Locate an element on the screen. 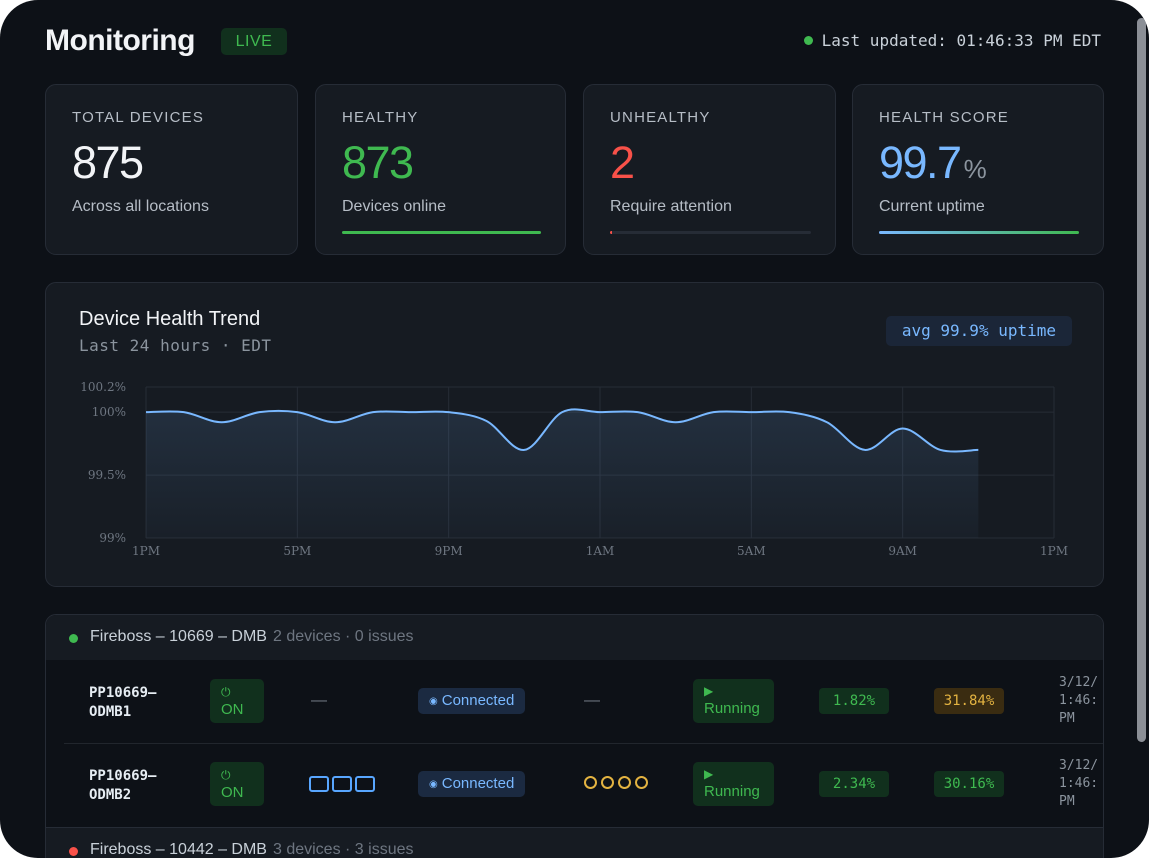 Image resolution: width=1149 pixels, height=858 pixels. stat-value: 875 is located at coordinates (108, 163).